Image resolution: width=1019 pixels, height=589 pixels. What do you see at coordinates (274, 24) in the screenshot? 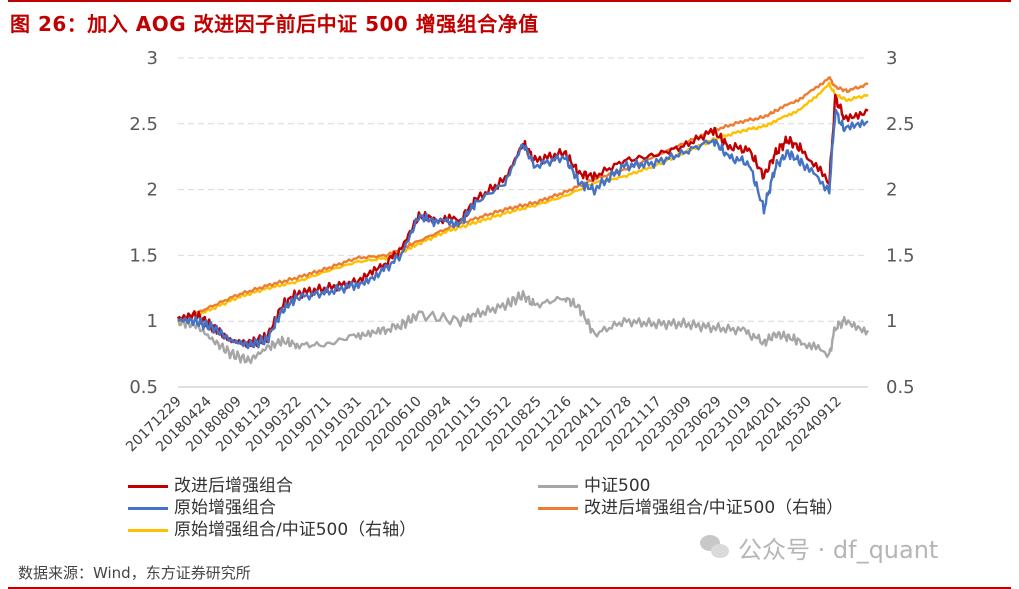
I see `figure-title: 图 26：加入 AOG 改进因子前后中证 500 增强组合净值` at bounding box center [274, 24].